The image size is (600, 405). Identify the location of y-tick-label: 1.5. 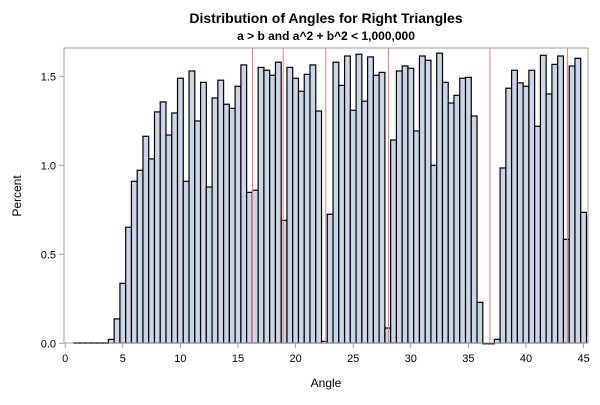
(48, 77).